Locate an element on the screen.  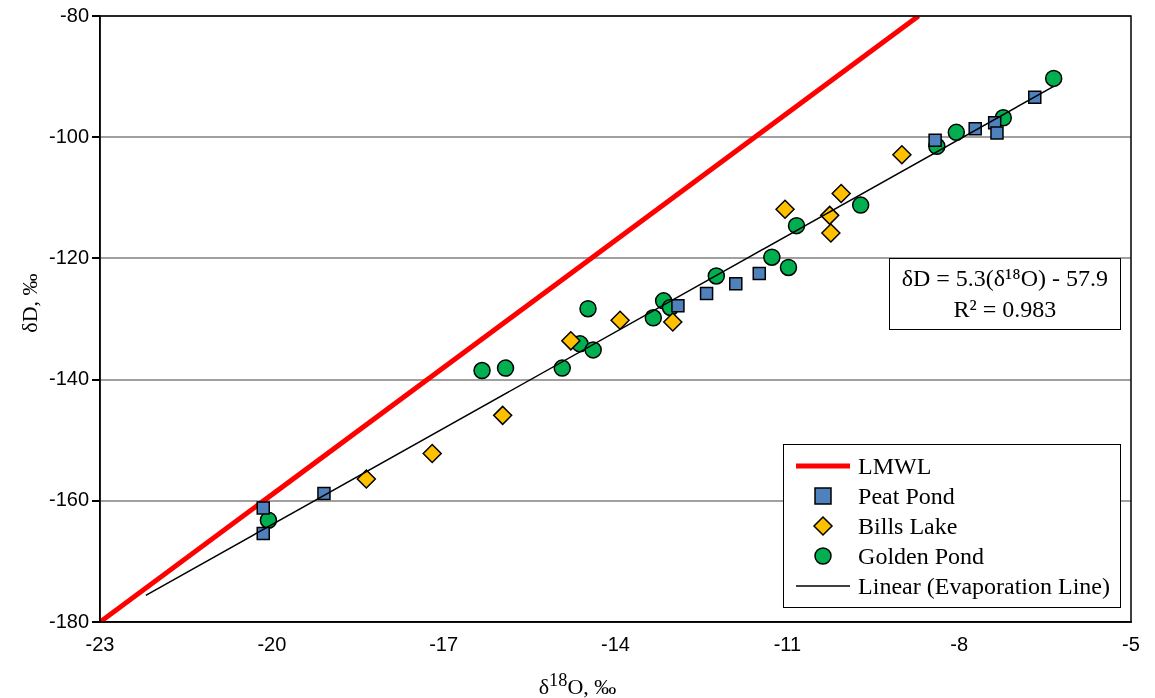
legend-label: Bills Lake is located at coordinates (908, 526).